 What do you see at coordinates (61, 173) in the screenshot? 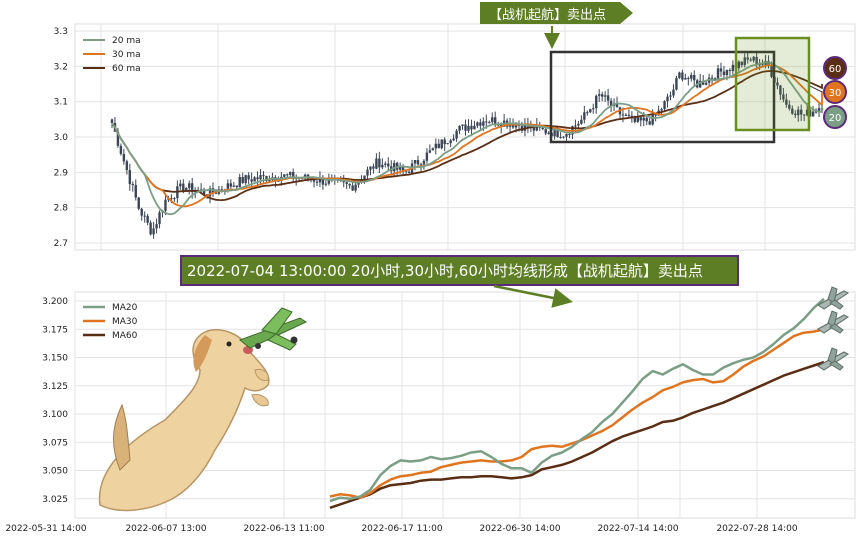
I see `top-y-tick-label: 2.9` at bounding box center [61, 173].